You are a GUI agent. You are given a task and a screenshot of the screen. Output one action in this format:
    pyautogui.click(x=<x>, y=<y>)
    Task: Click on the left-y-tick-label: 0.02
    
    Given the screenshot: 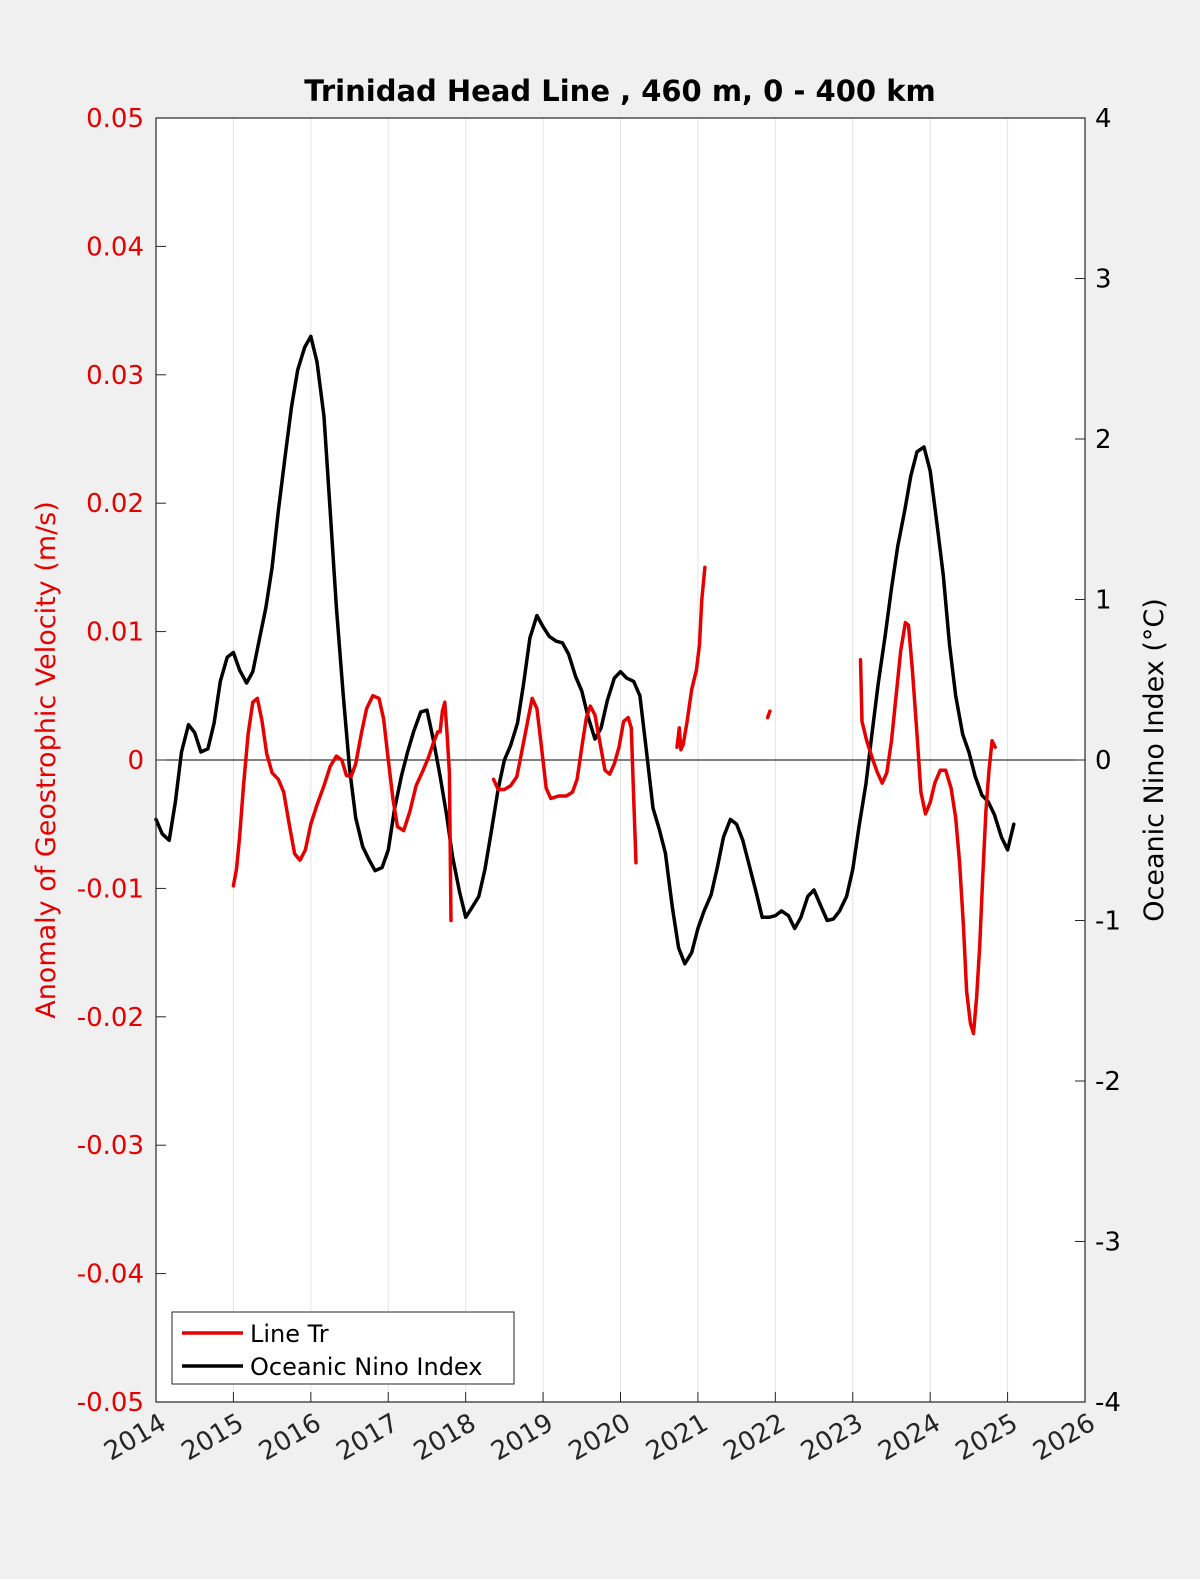 What is the action you would take?
    pyautogui.click(x=115, y=504)
    